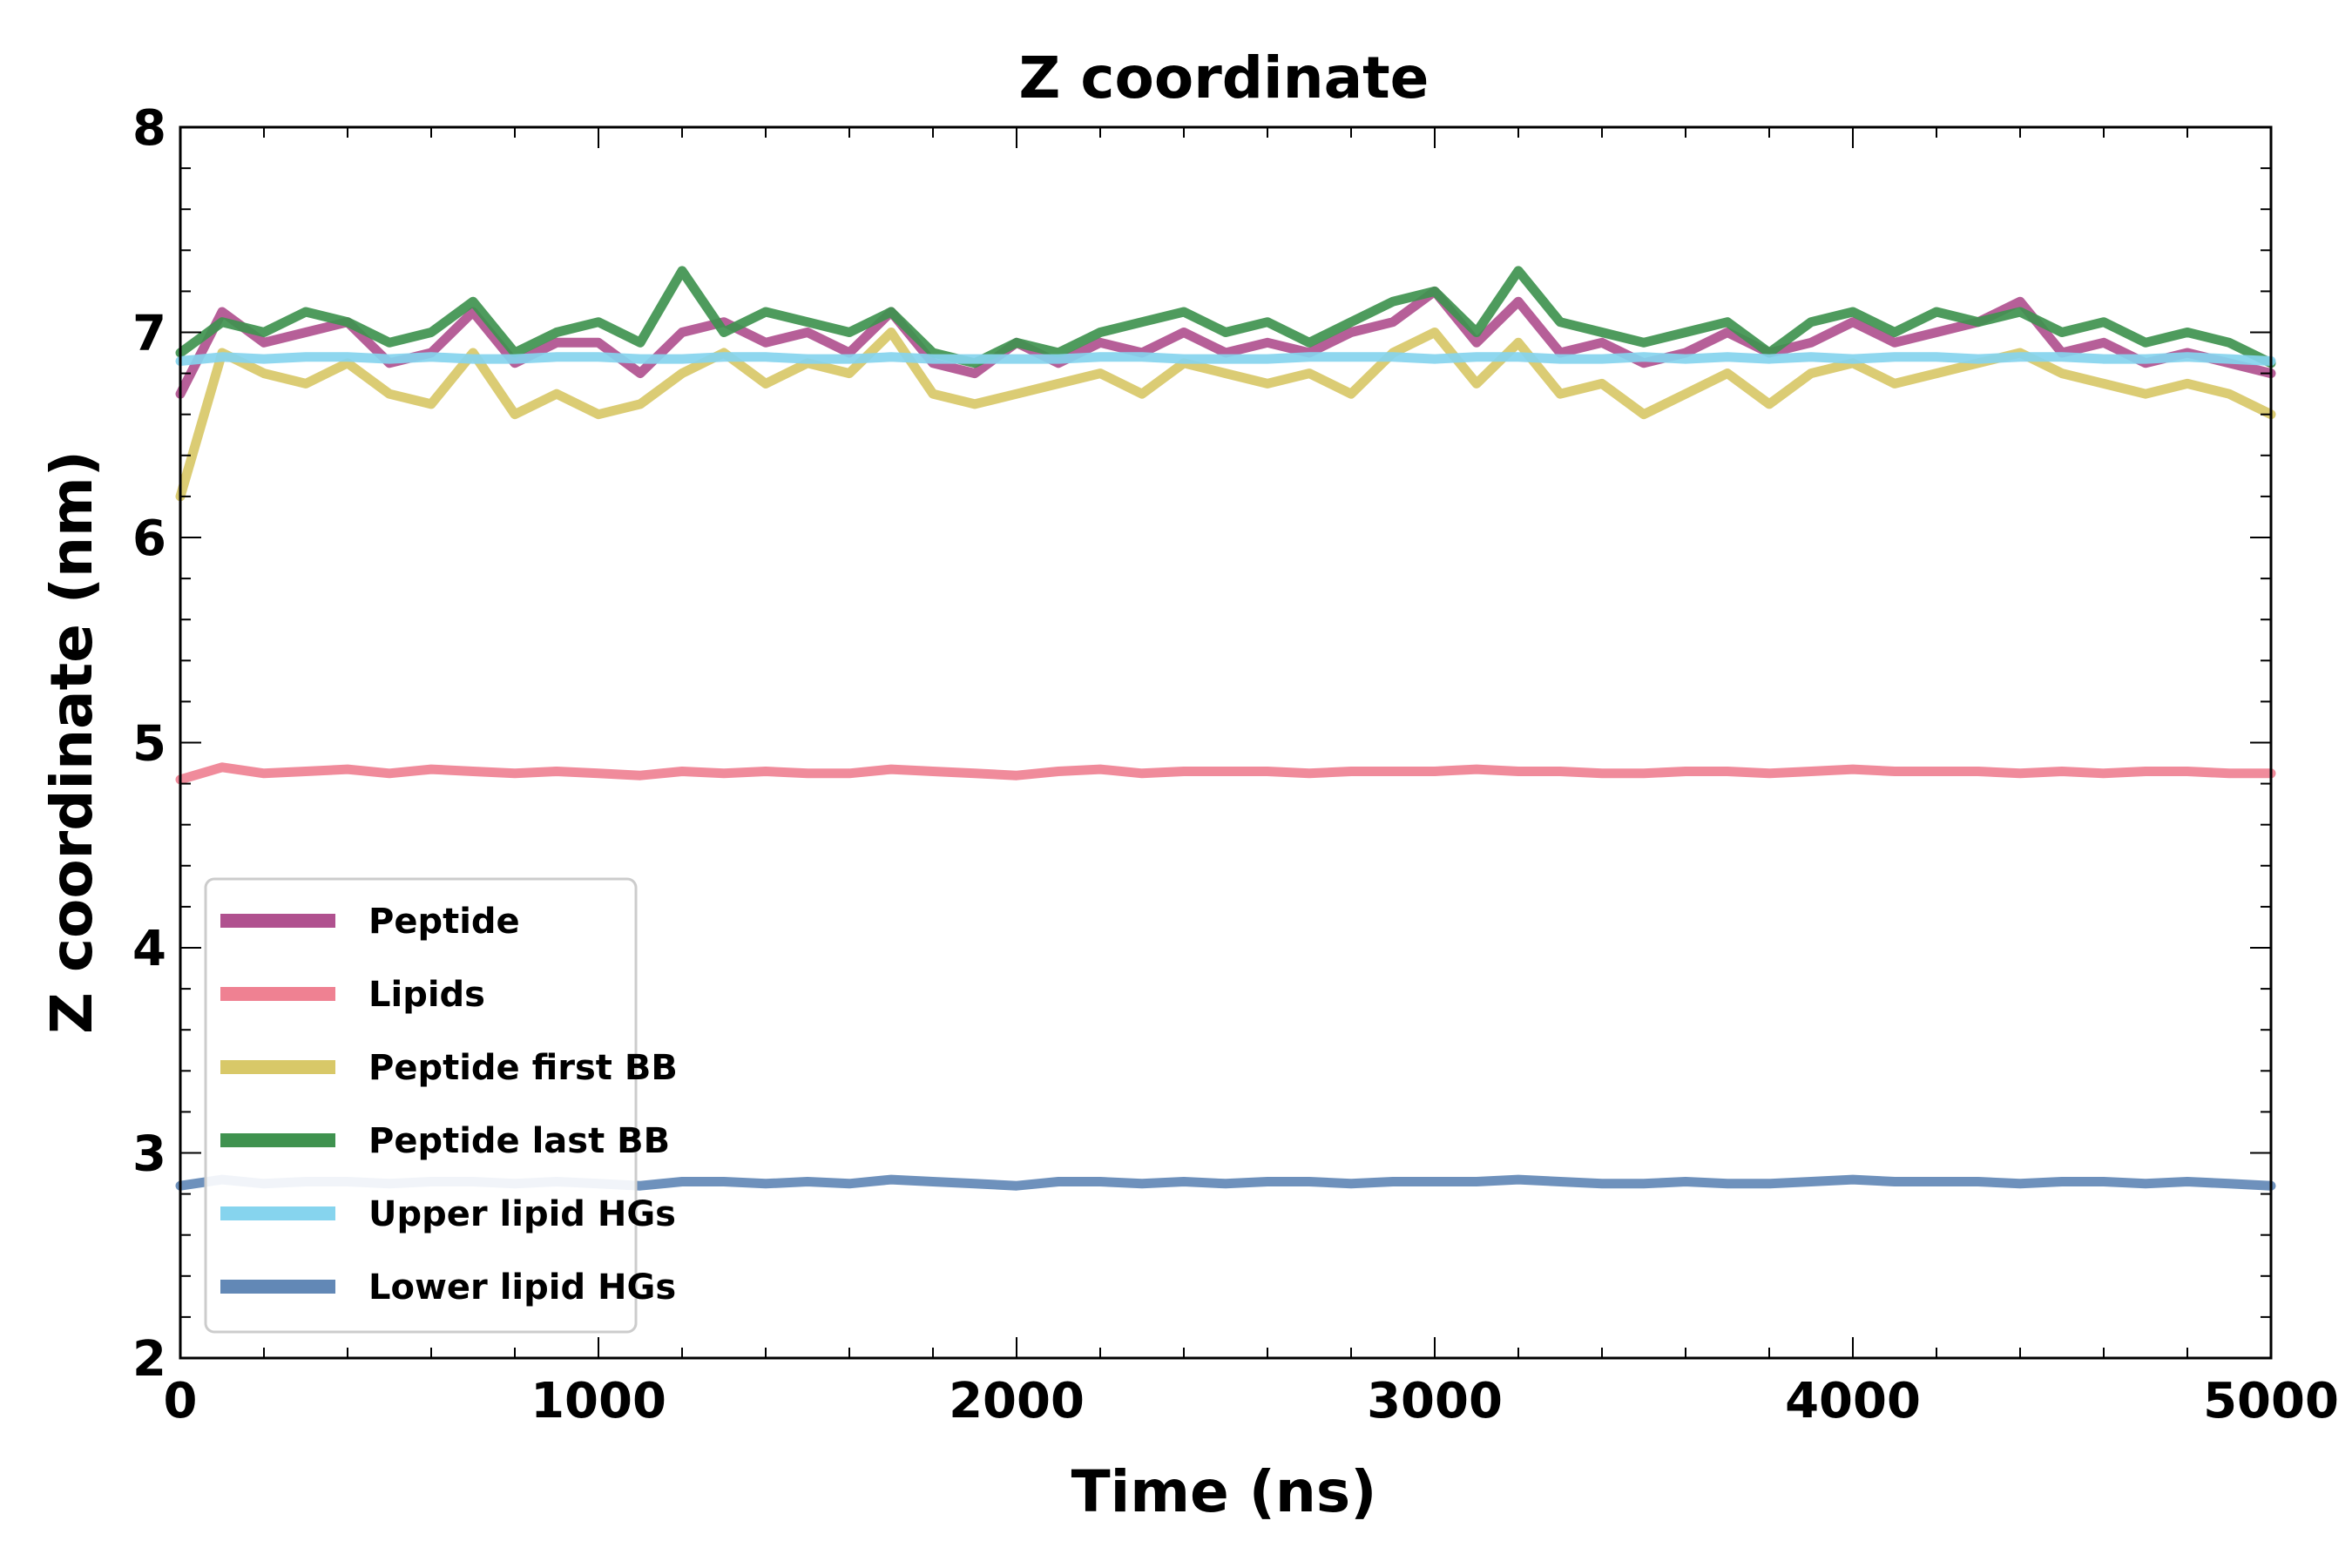 This screenshot has height=1568, width=2352. Describe the element at coordinates (2271, 1401) in the screenshot. I see `x-tick-label: 5000` at that location.